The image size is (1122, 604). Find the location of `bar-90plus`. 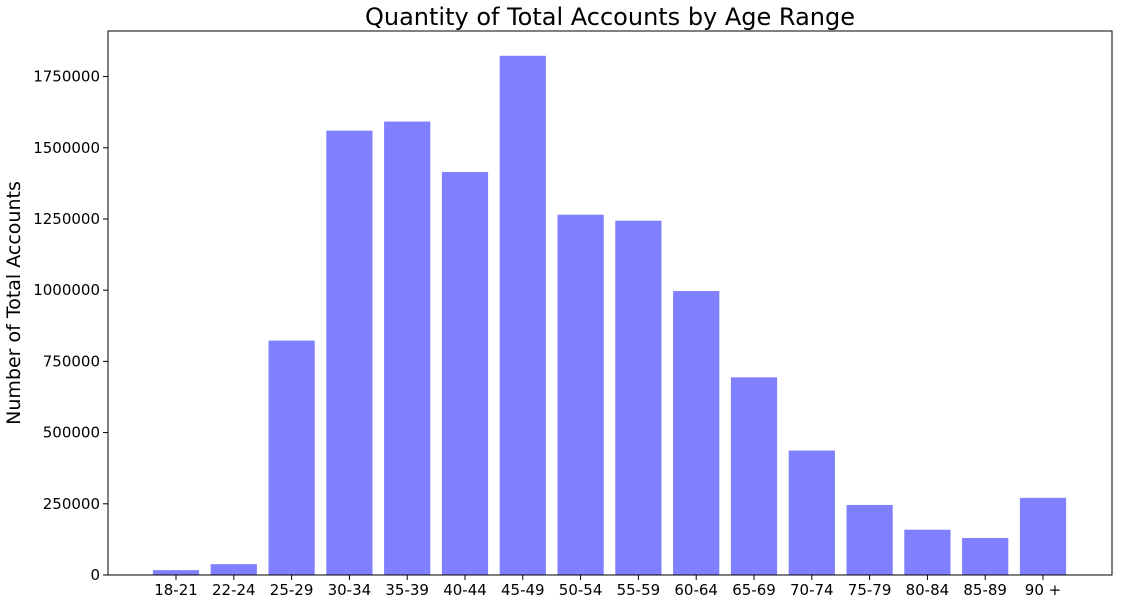

bar-90plus is located at coordinates (1043, 536).